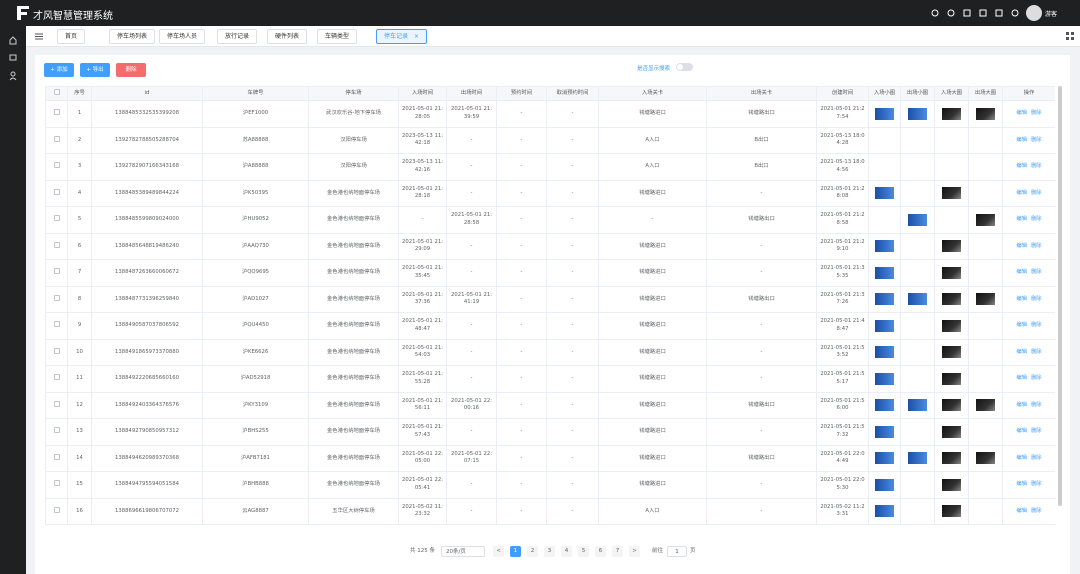  What do you see at coordinates (39, 36) in the screenshot?
I see `menu-toggle` at bounding box center [39, 36].